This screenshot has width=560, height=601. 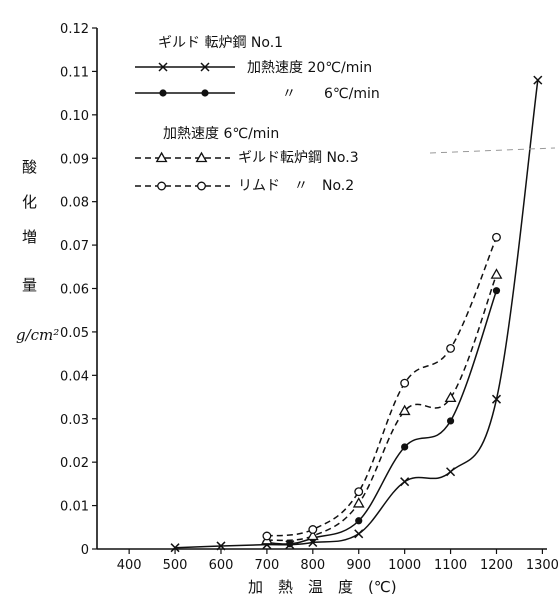 I want to click on legend-entry-6c: 〃 6℃/min, so click(x=331, y=94).